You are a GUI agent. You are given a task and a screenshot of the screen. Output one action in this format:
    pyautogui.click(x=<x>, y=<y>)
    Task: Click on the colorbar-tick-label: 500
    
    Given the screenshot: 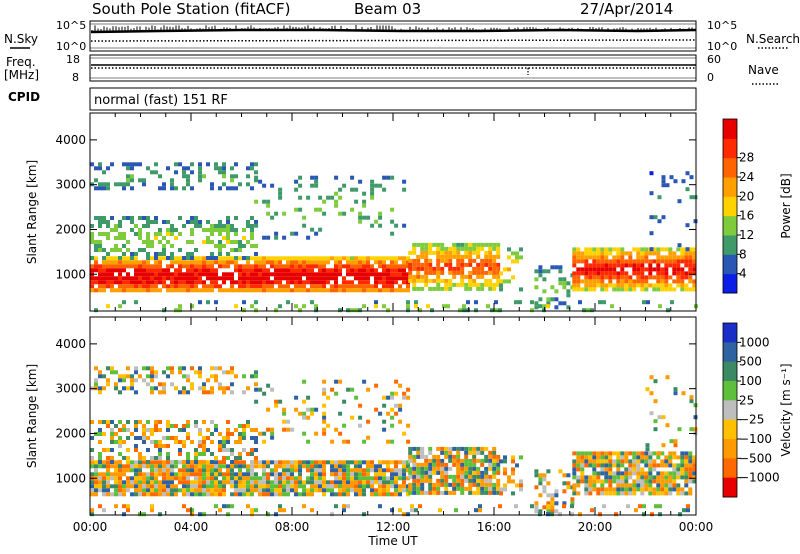 What is the action you would take?
    pyautogui.click(x=750, y=362)
    